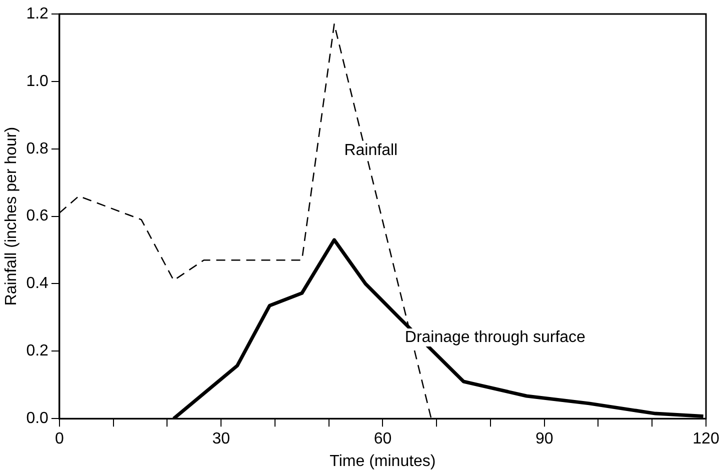 The height and width of the screenshot is (471, 724). What do you see at coordinates (37, 81) in the screenshot?
I see `y-tick-label: 1.0` at bounding box center [37, 81].